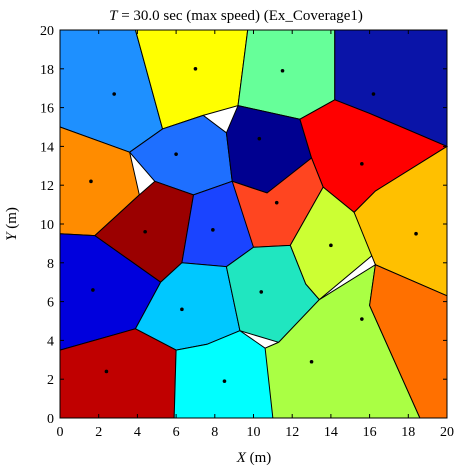  What do you see at coordinates (292, 432) in the screenshot?
I see `x-tick-label: 12` at bounding box center [292, 432].